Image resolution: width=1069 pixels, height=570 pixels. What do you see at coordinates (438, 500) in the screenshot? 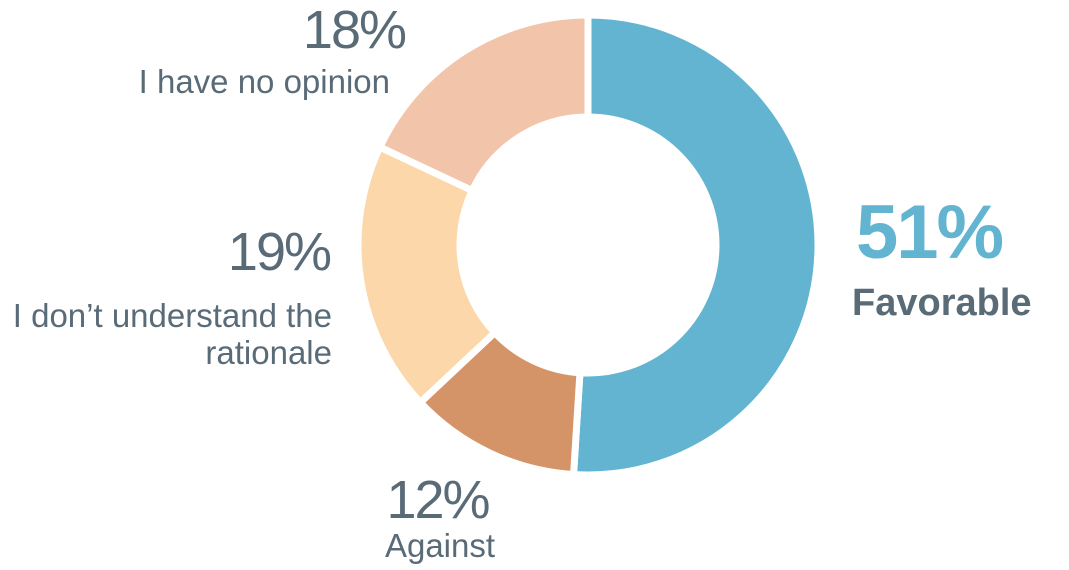
I see `value-label: 12%` at bounding box center [438, 500].